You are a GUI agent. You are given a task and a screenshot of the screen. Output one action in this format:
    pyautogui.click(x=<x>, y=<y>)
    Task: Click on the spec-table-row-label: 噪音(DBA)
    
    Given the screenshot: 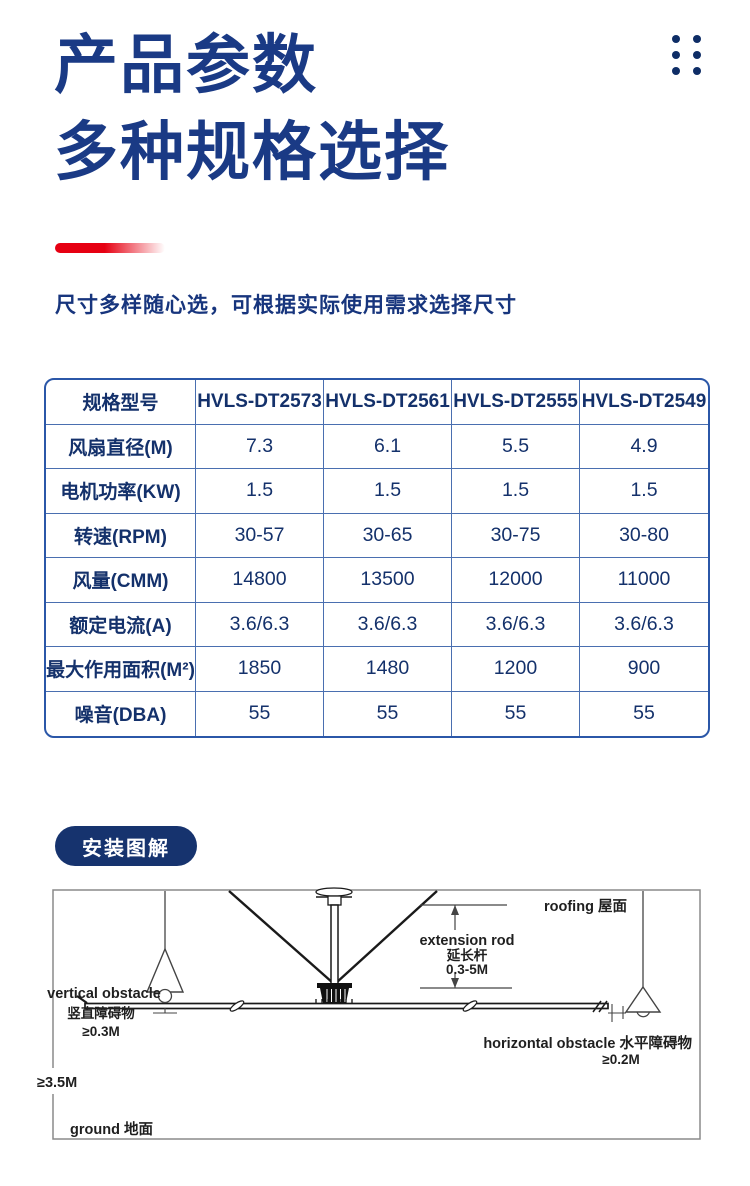 What is the action you would take?
    pyautogui.click(x=121, y=713)
    